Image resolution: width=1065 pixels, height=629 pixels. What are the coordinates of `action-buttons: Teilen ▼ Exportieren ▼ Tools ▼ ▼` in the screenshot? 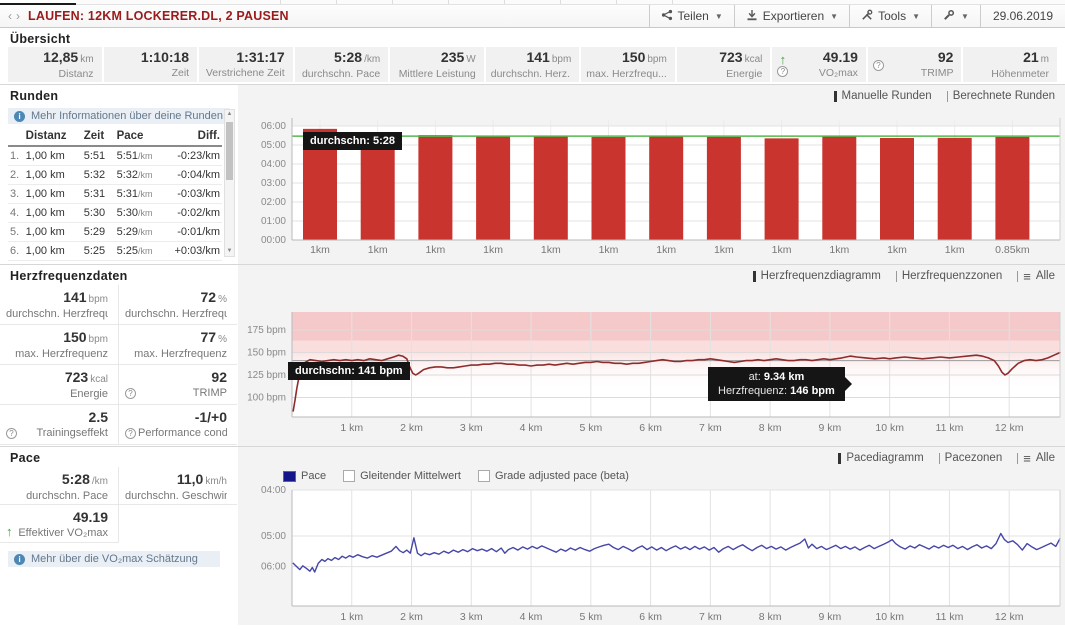 It's located at (814, 16).